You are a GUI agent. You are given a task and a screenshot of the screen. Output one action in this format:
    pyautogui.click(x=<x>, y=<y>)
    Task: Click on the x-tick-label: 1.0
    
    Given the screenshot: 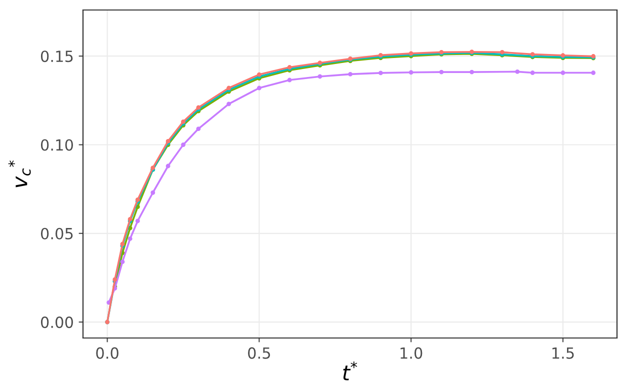 What is the action you would take?
    pyautogui.click(x=411, y=353)
    